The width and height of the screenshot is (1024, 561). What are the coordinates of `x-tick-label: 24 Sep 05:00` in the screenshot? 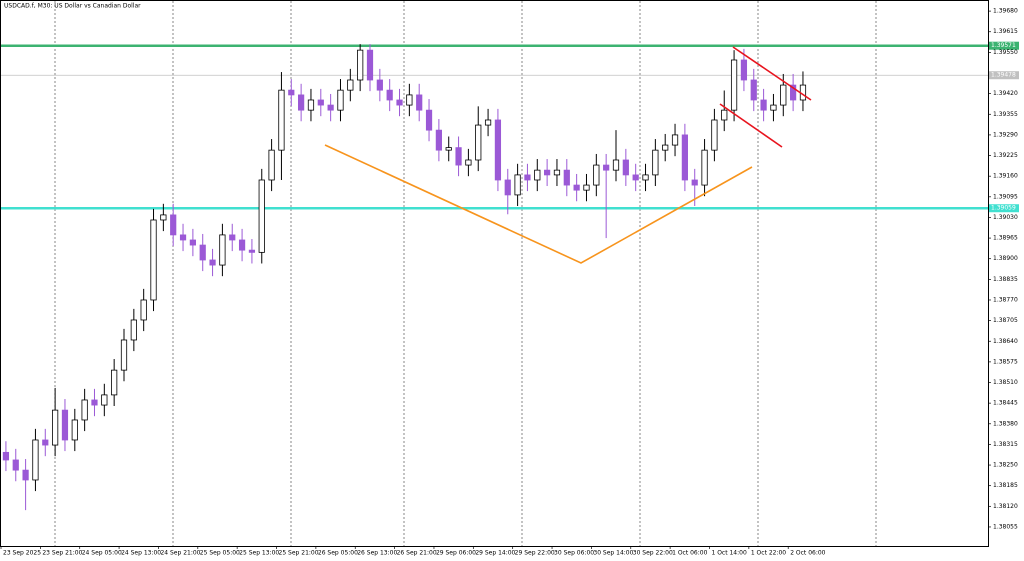 It's located at (102, 553).